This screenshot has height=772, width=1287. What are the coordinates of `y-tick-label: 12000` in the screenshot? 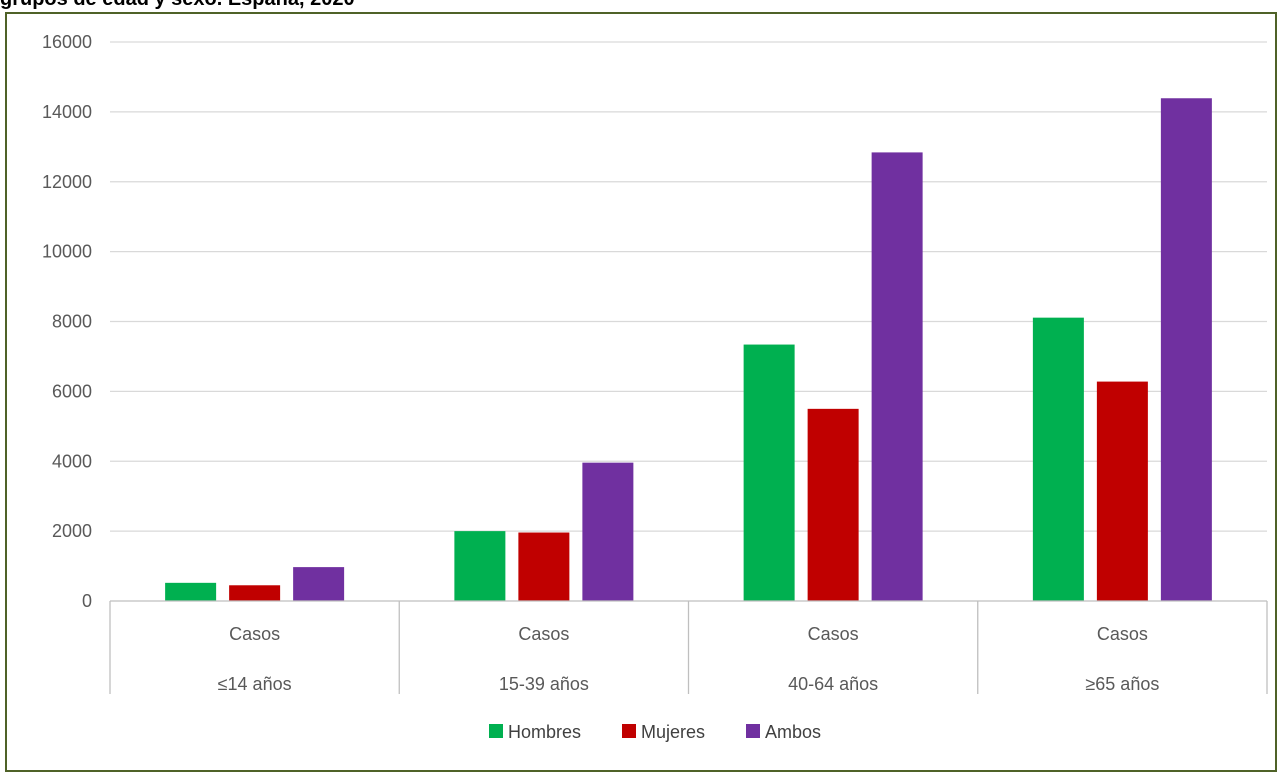 It's located at (67, 182).